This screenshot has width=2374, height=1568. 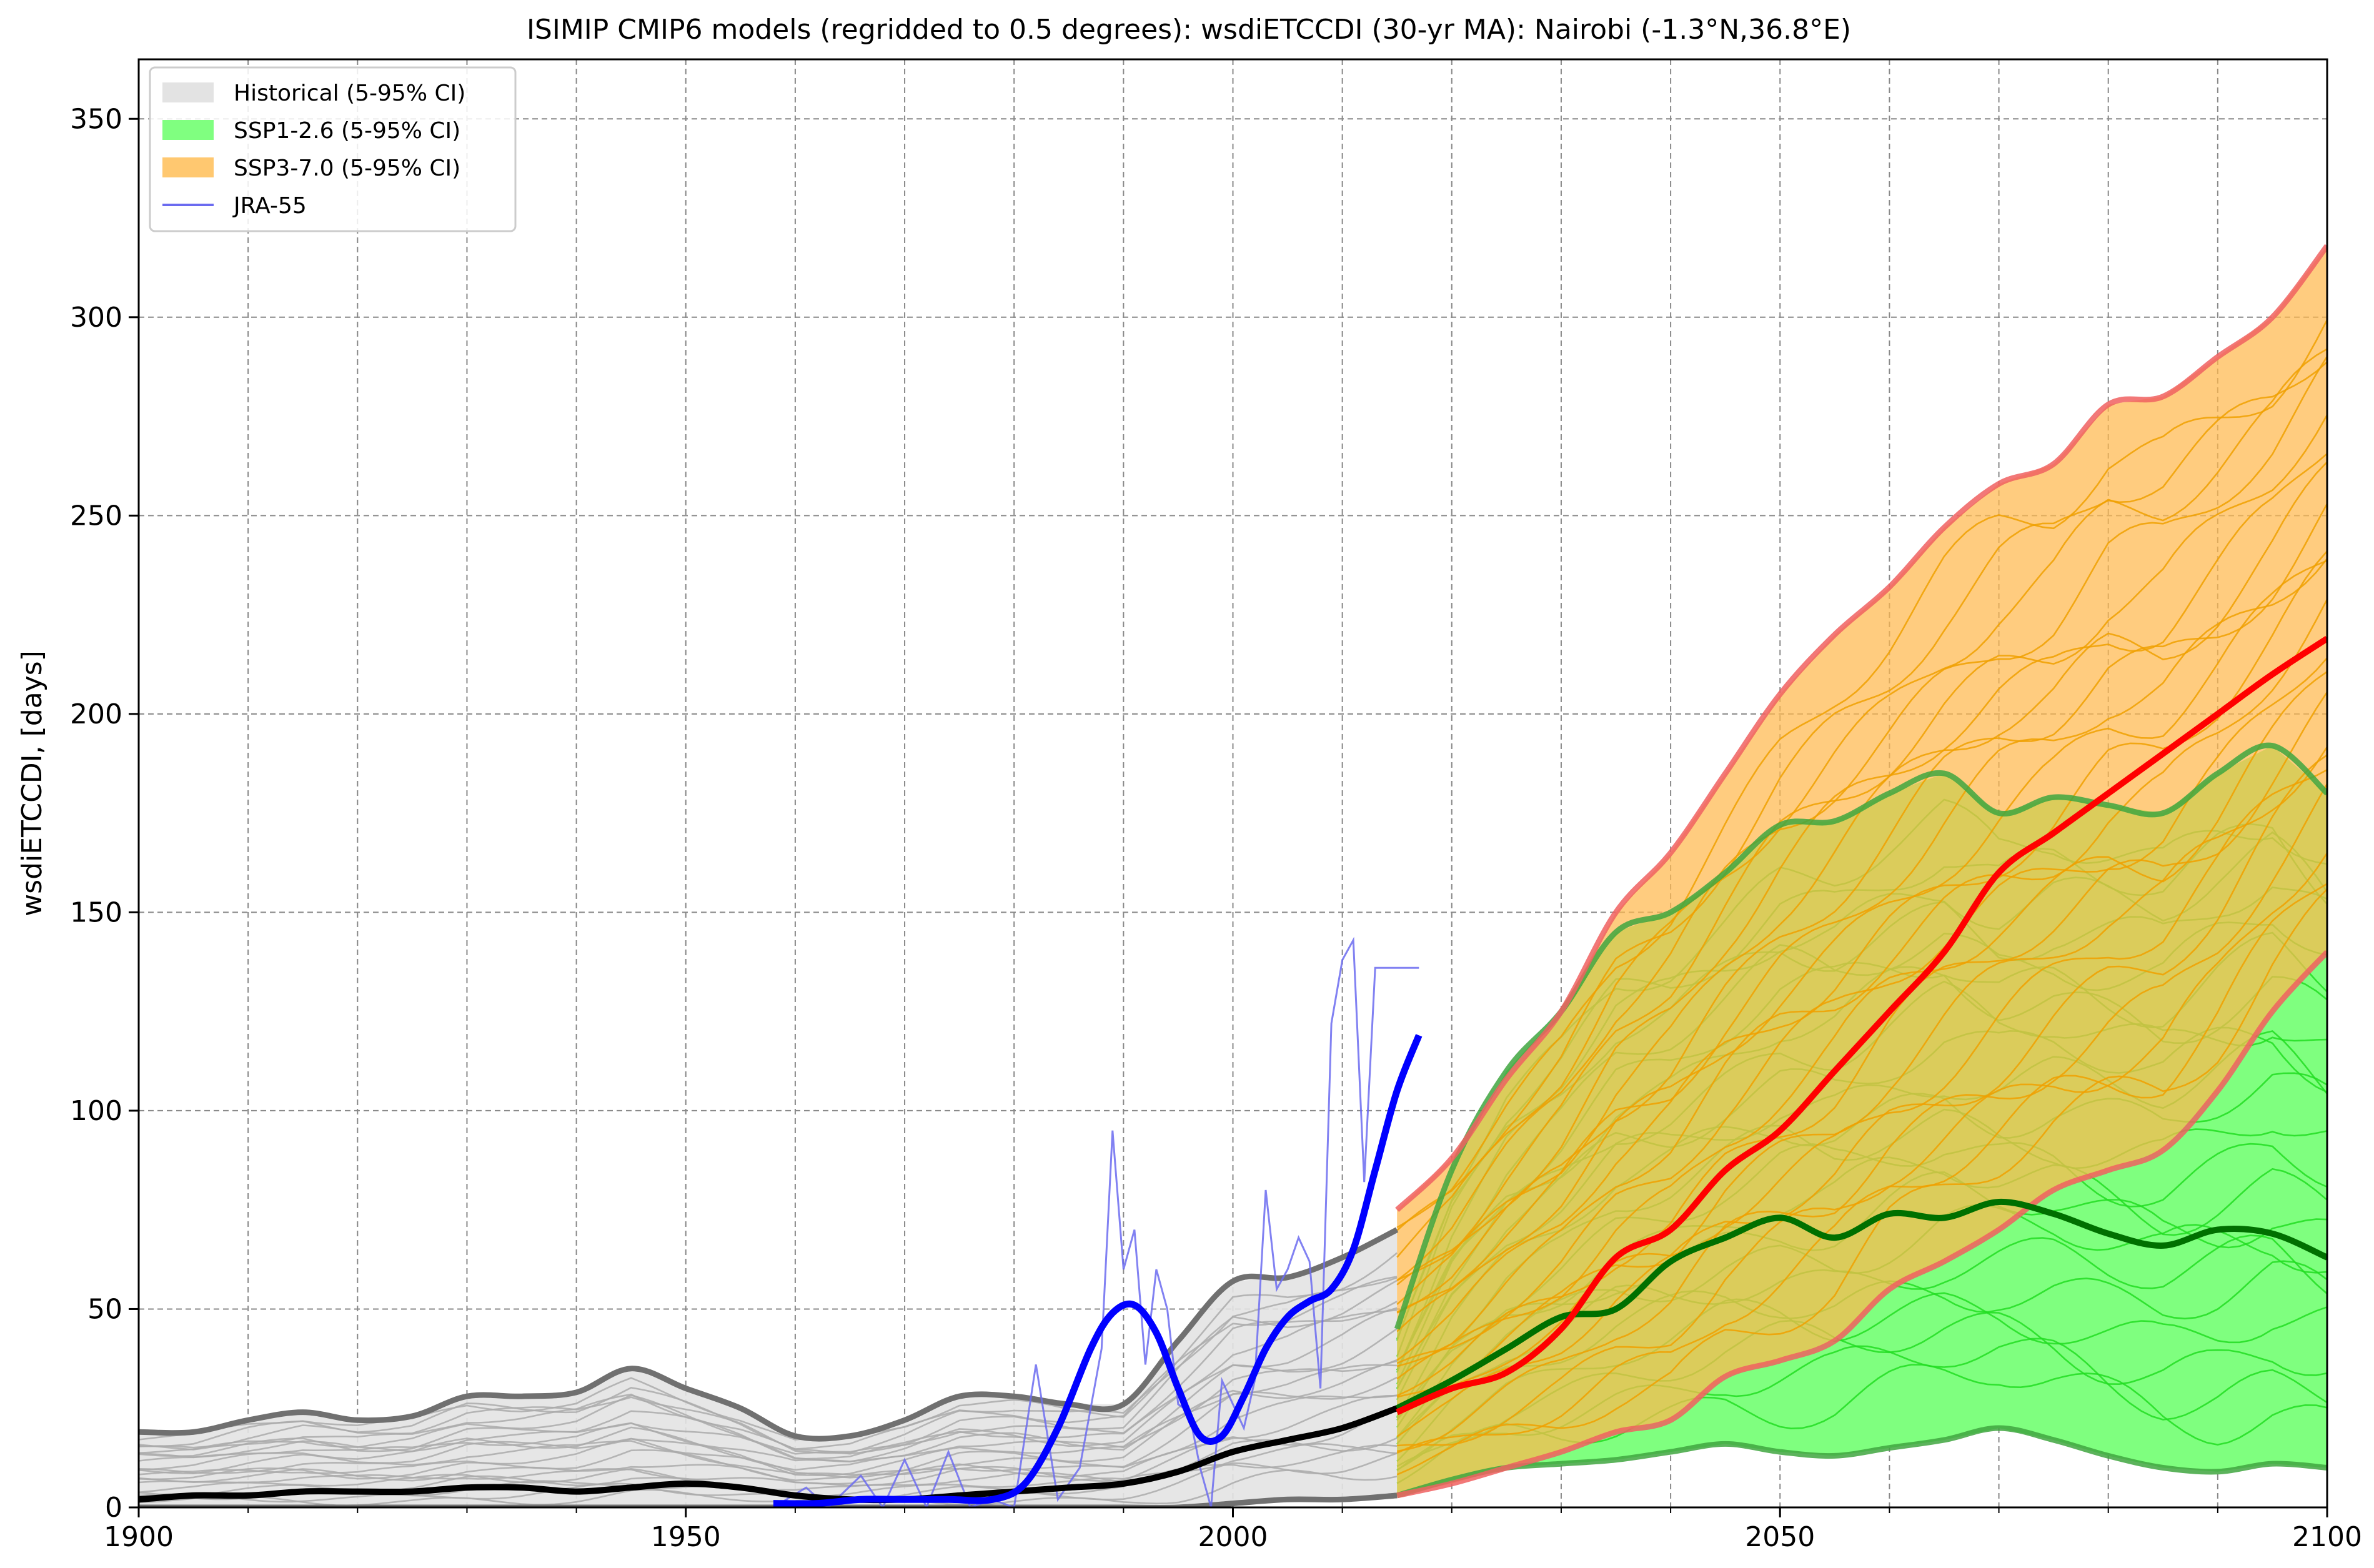 I want to click on x-tick-label: 2000, so click(x=1233, y=1537).